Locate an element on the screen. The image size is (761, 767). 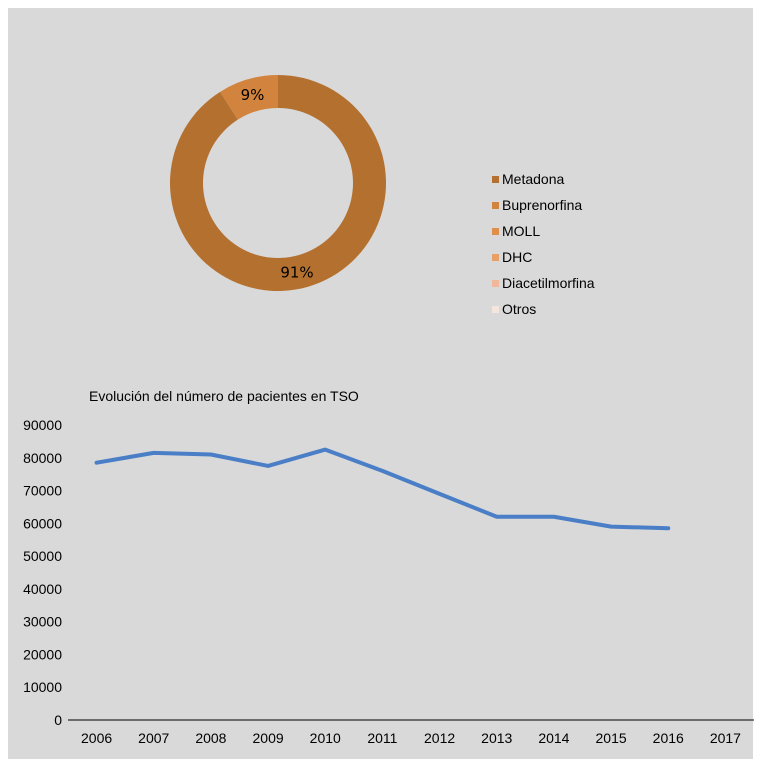
legend-item-metadona: Metadona is located at coordinates (577, 179).